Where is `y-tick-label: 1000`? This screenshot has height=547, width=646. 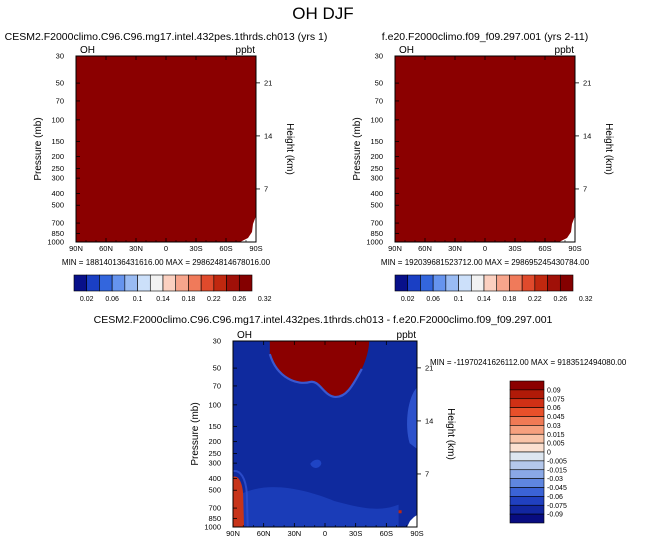
y-tick-label: 1000 is located at coordinates (212, 527).